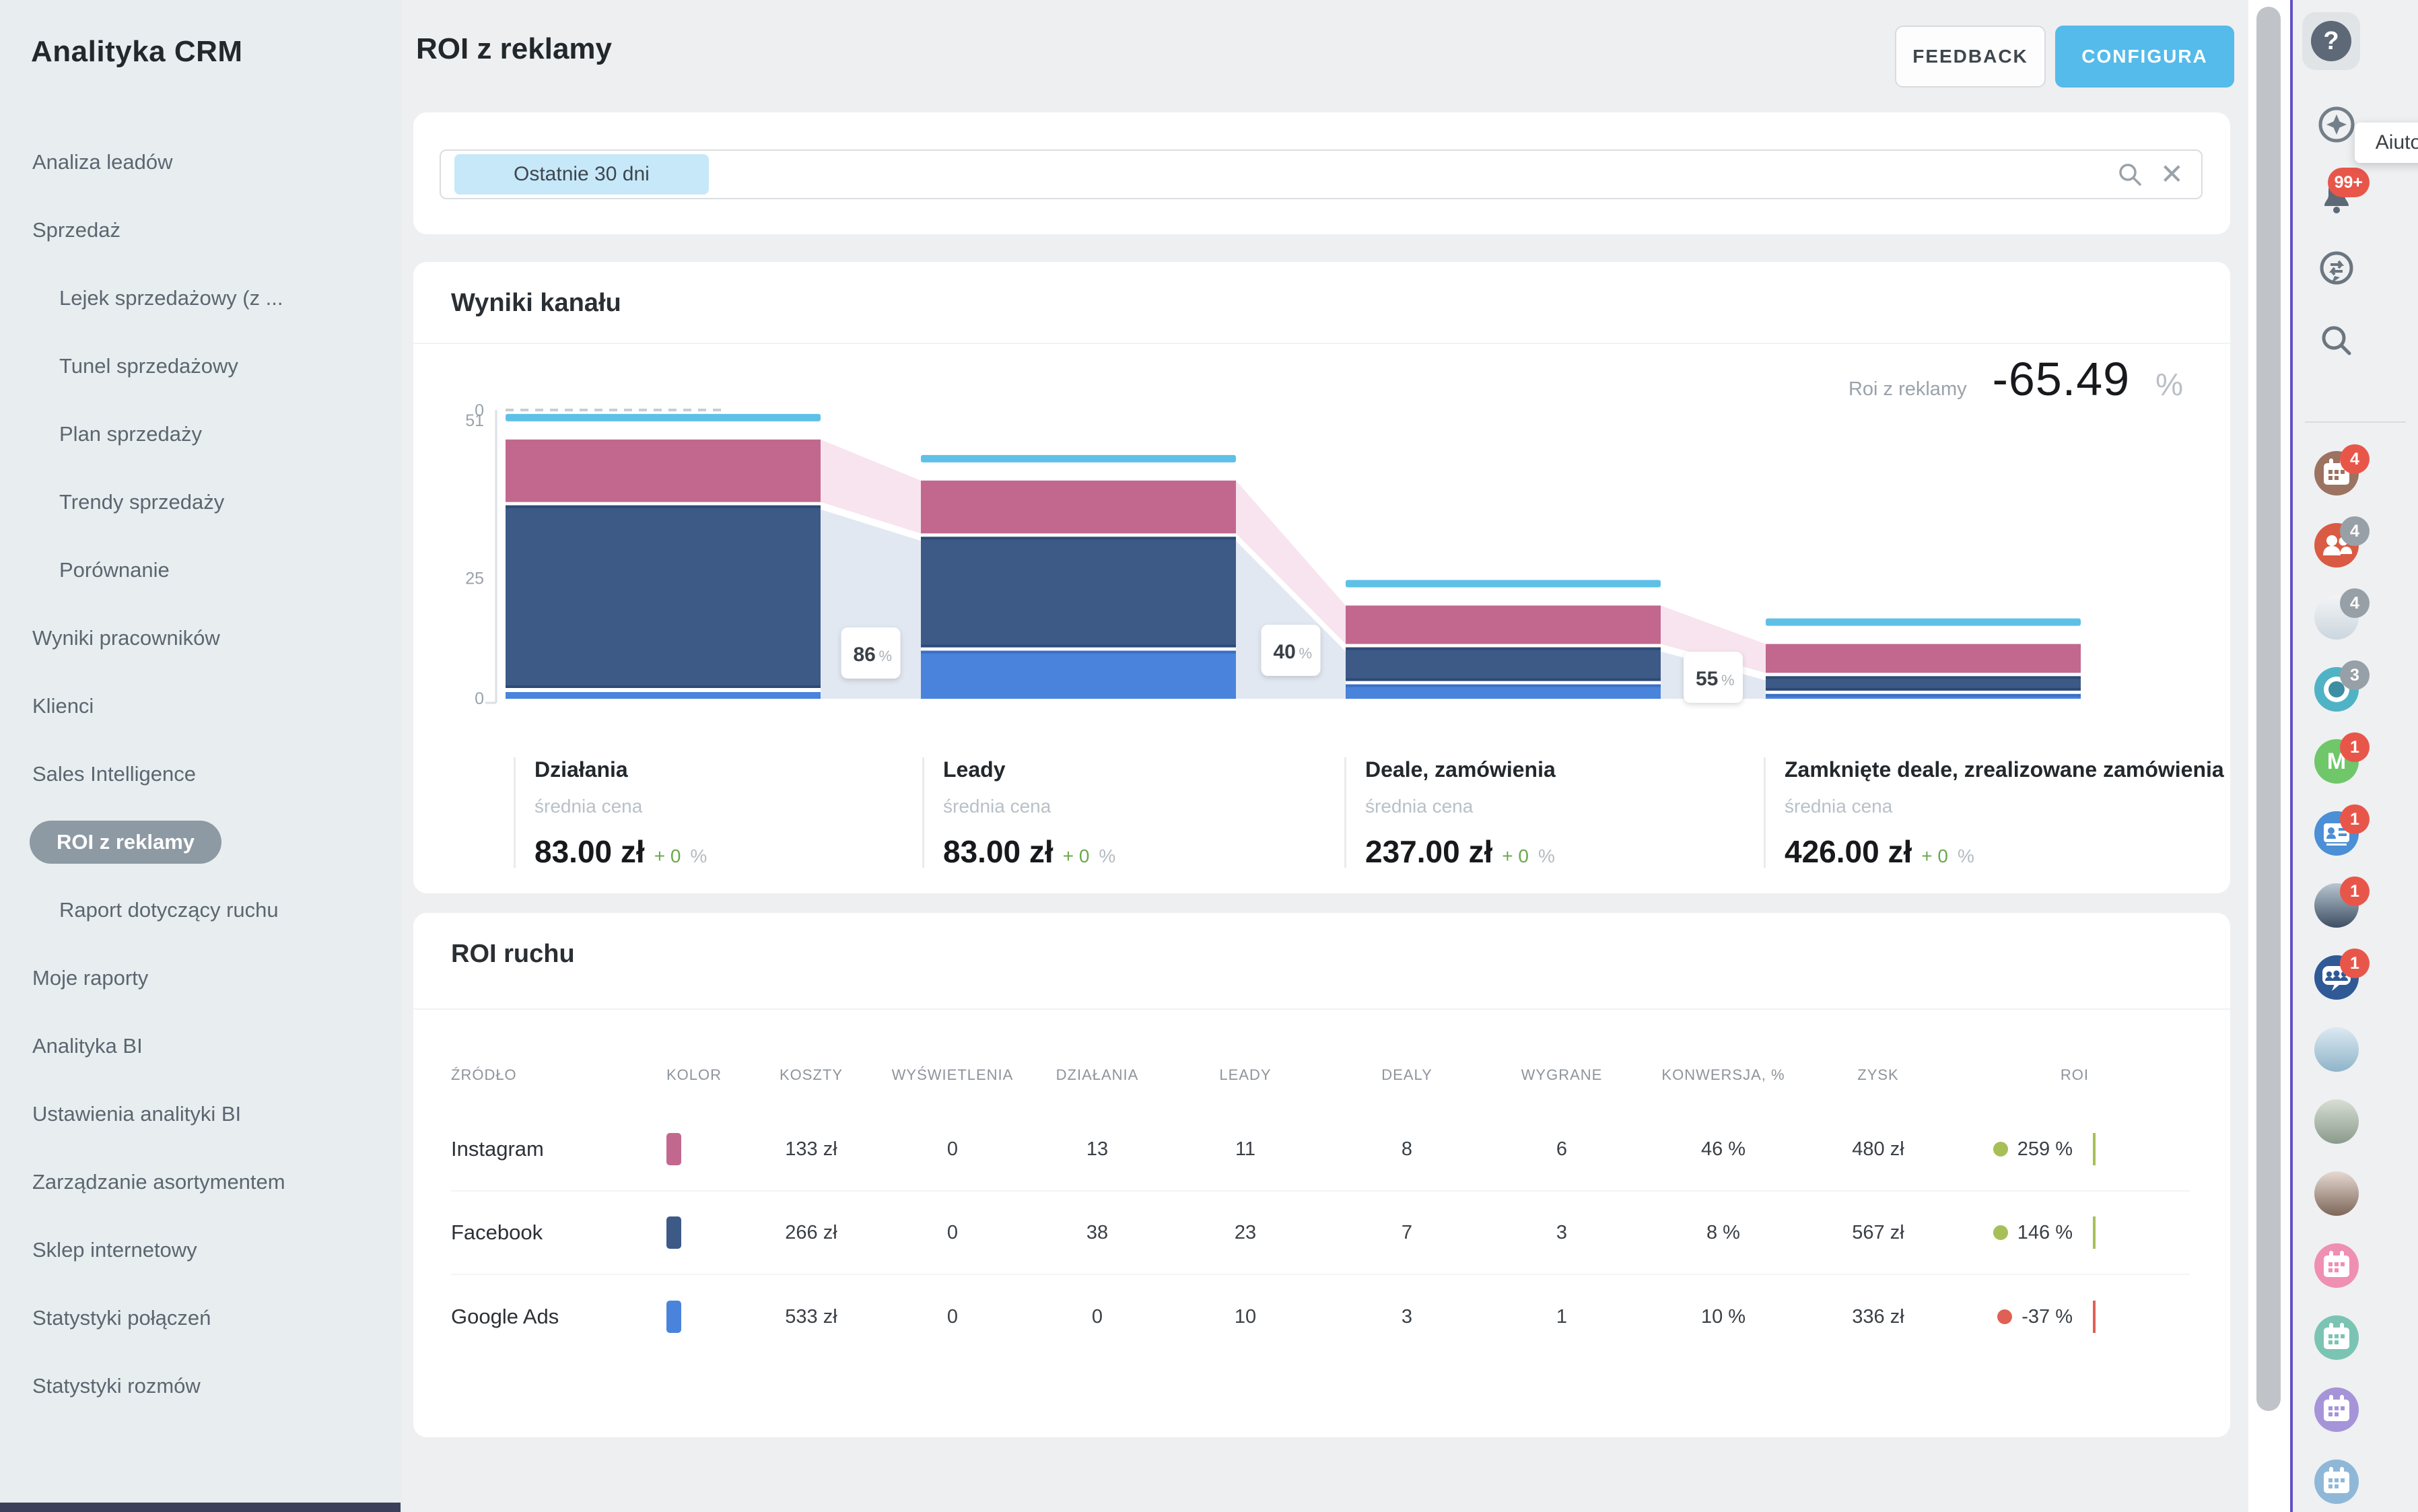 This screenshot has height=1512, width=2418. Describe the element at coordinates (201, 1182) in the screenshot. I see `sidebar-item-zarz-dzanie-asortymentem: Zarządzanie asortymentem` at that location.